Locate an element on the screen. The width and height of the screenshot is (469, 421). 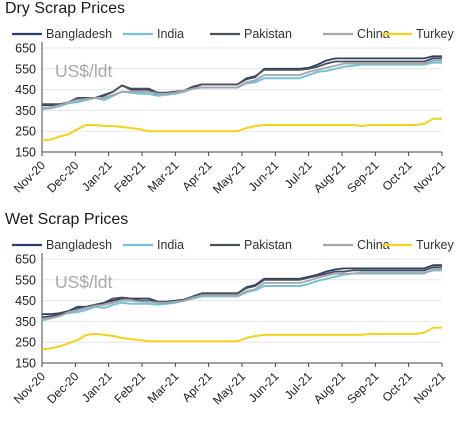
series-line-india is located at coordinates (241, 295).